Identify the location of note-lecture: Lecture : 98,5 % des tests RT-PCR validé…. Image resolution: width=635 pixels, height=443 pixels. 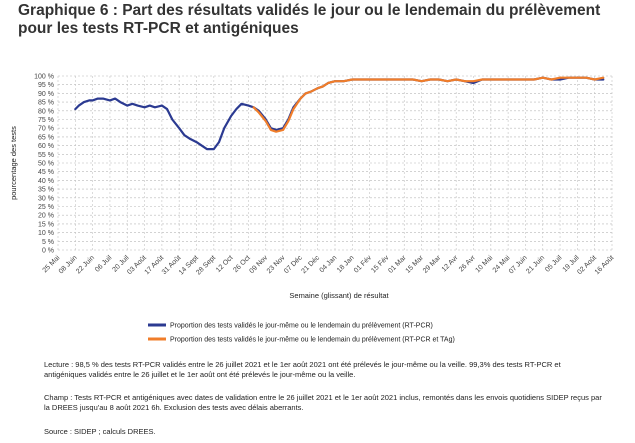
(324, 369).